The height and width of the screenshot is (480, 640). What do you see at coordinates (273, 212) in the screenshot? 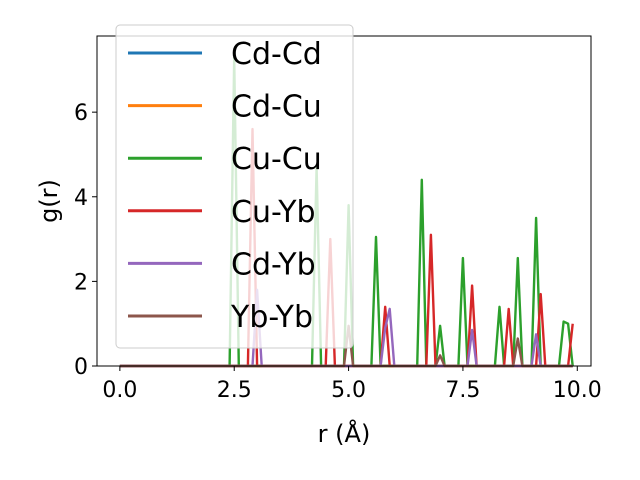
I see `legend-label: Cu-Yb` at bounding box center [273, 212].